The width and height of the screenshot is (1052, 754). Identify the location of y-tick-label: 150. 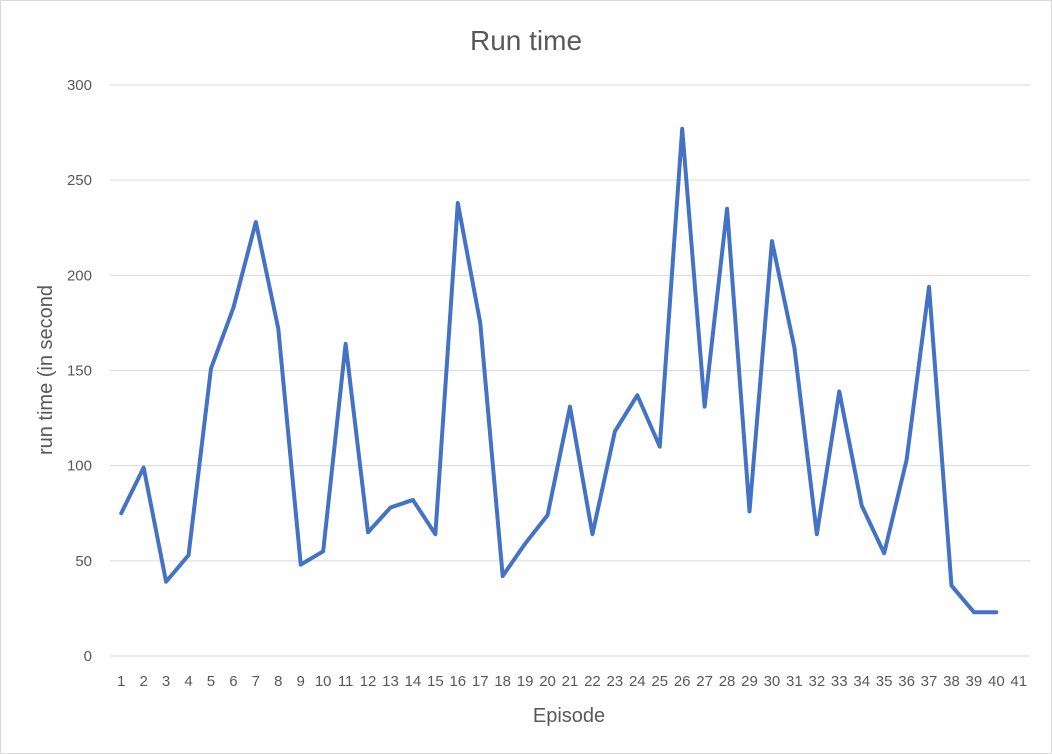
(79, 371).